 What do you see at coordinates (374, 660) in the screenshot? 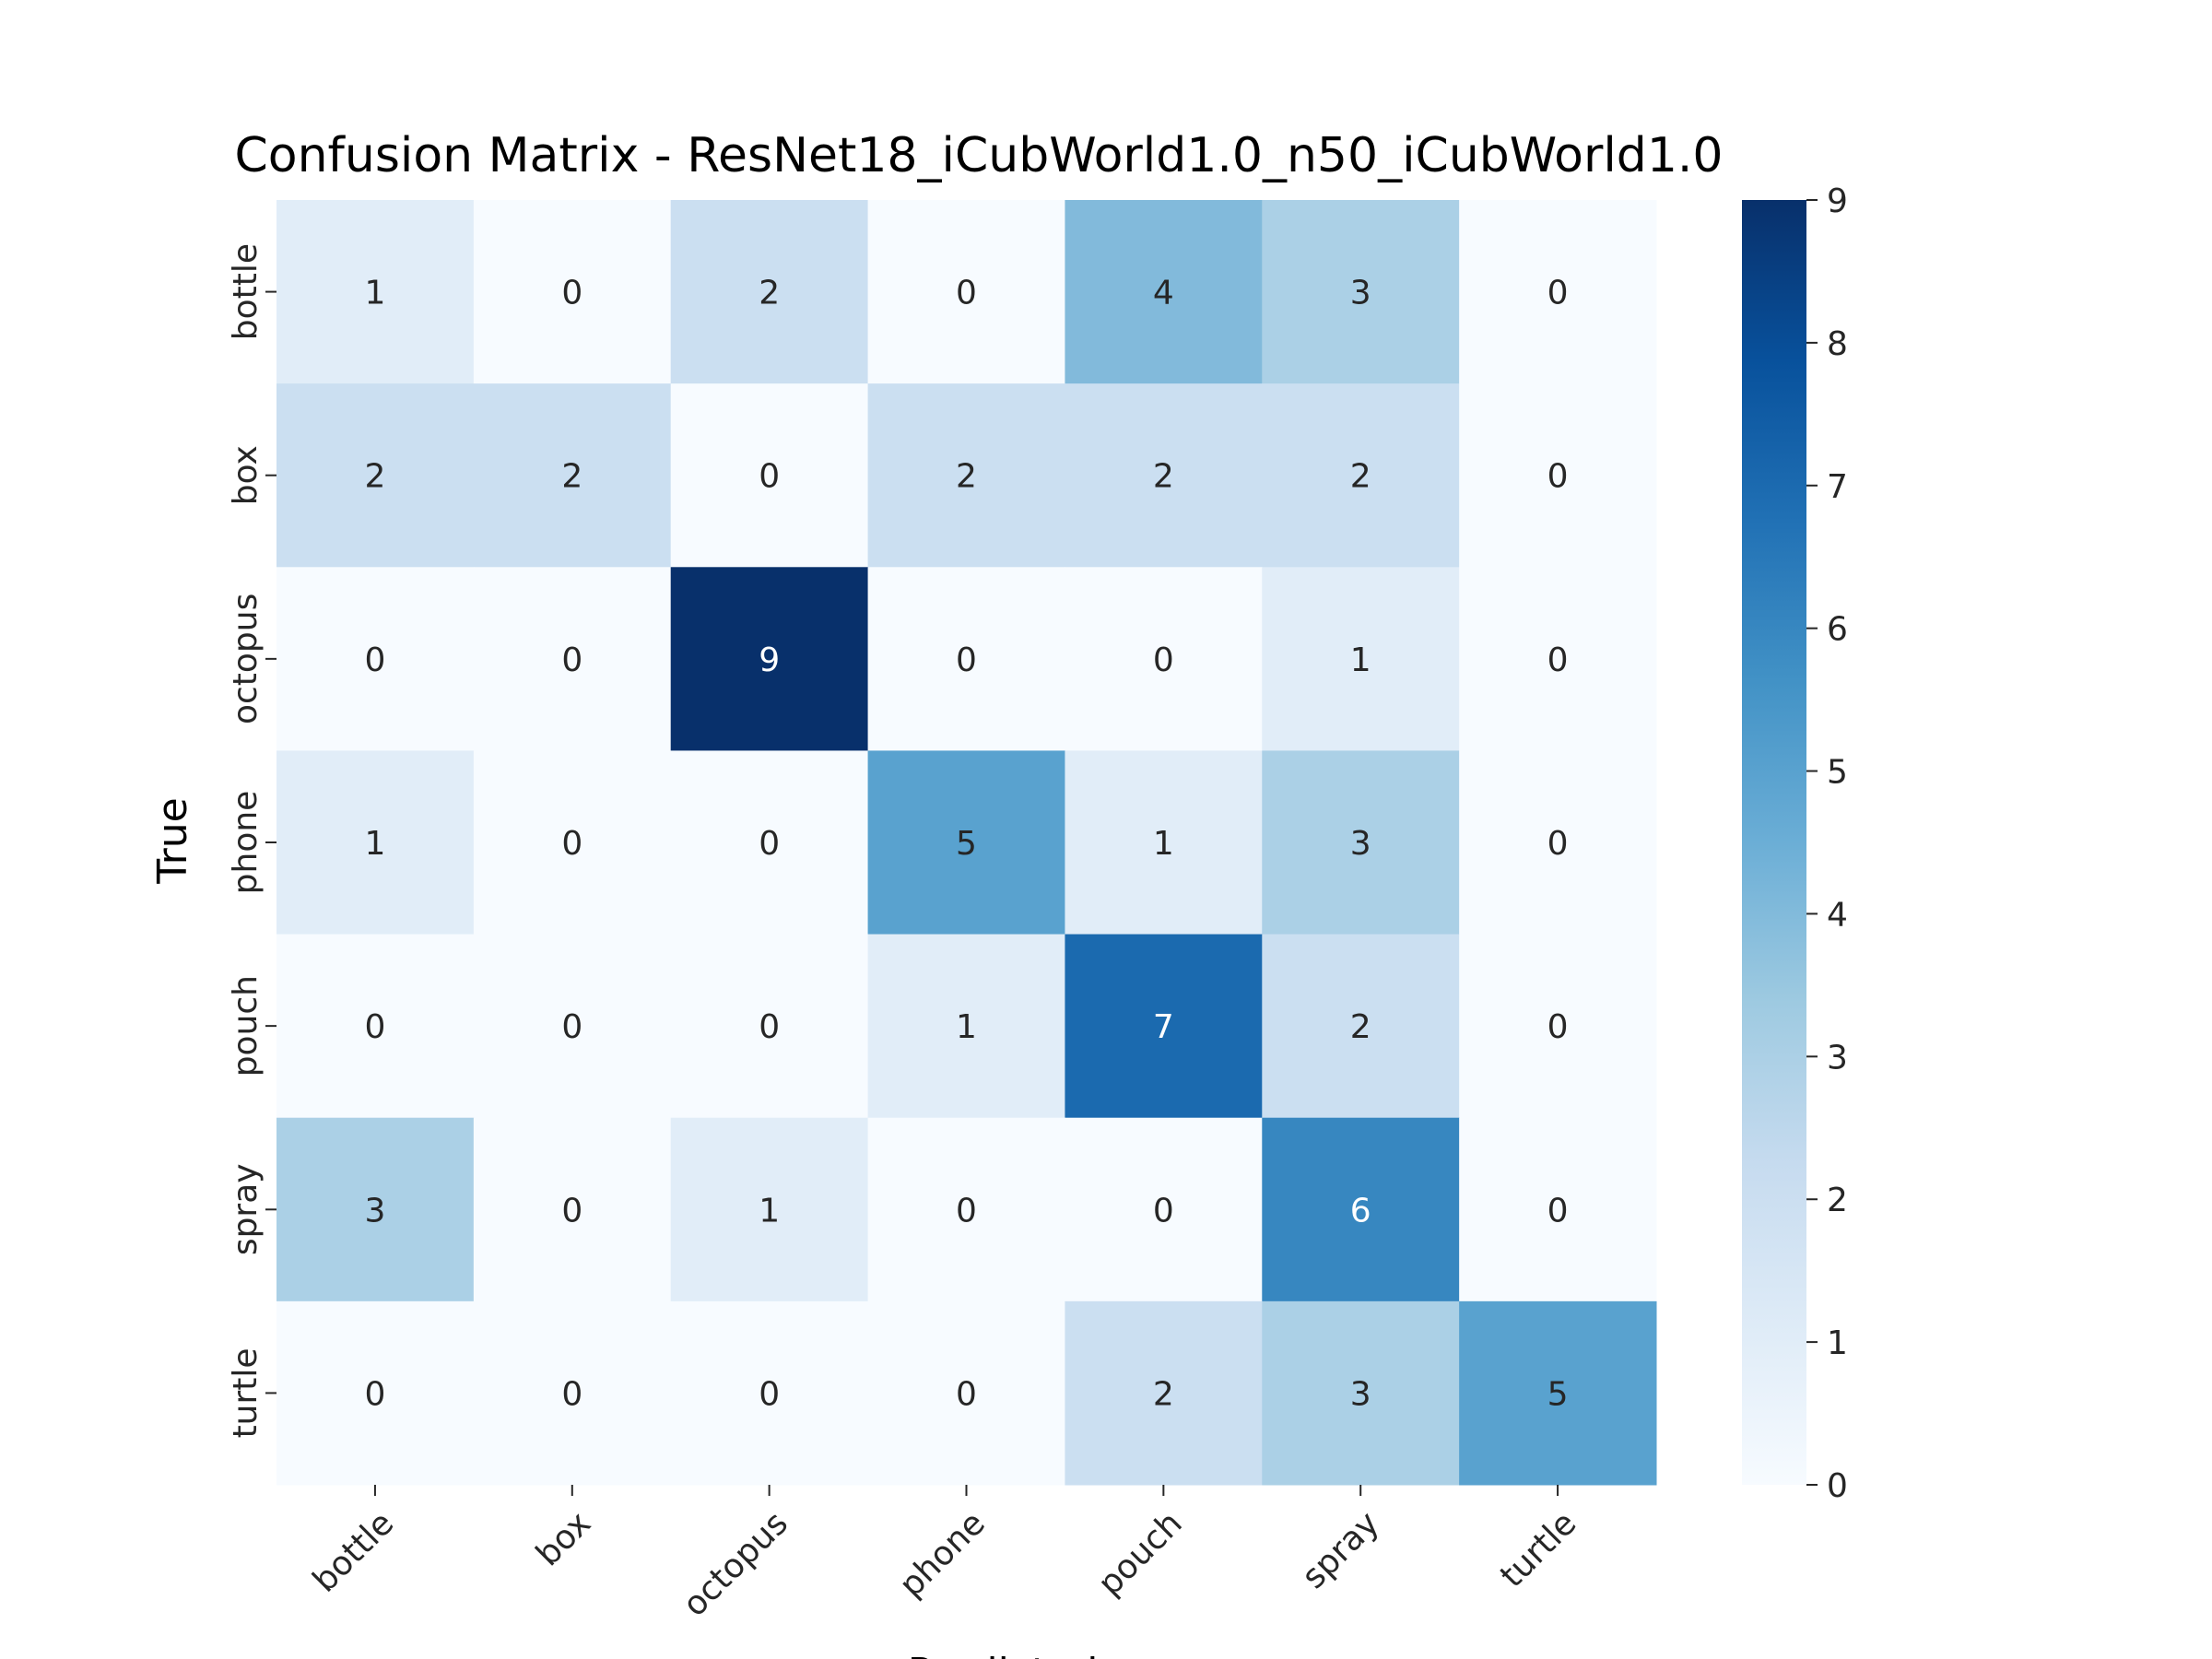
I see `cell-value-octopus-bottle: 0` at bounding box center [374, 660].